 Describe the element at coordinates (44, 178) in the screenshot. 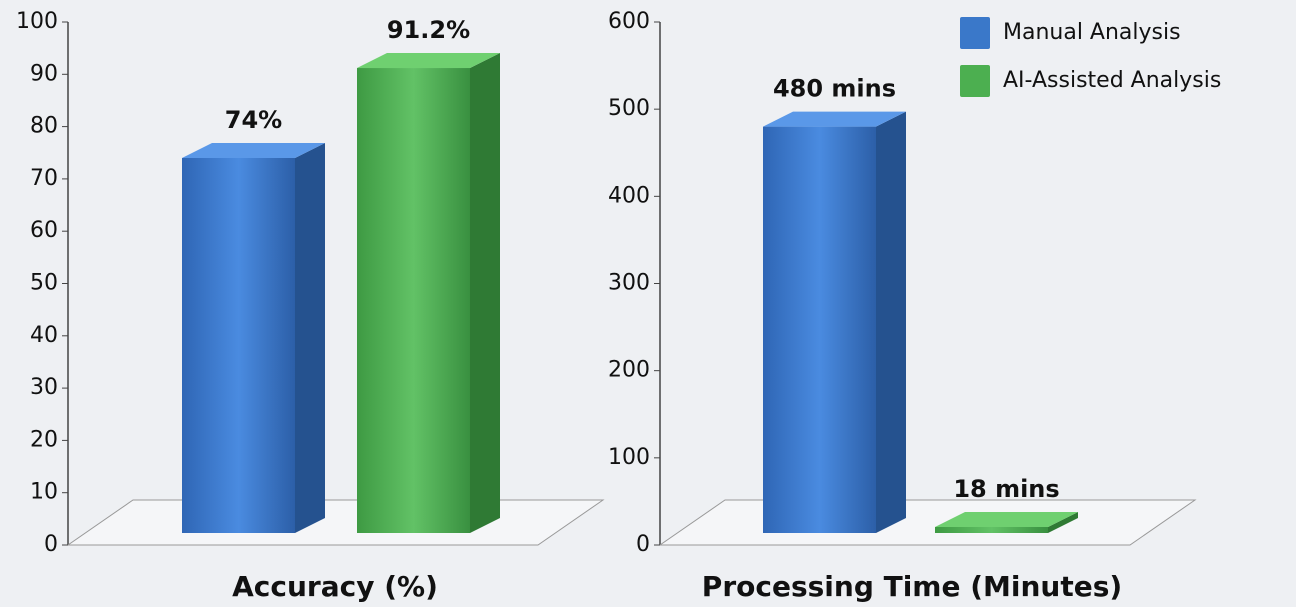

I see `y-tick-label: 70` at that location.